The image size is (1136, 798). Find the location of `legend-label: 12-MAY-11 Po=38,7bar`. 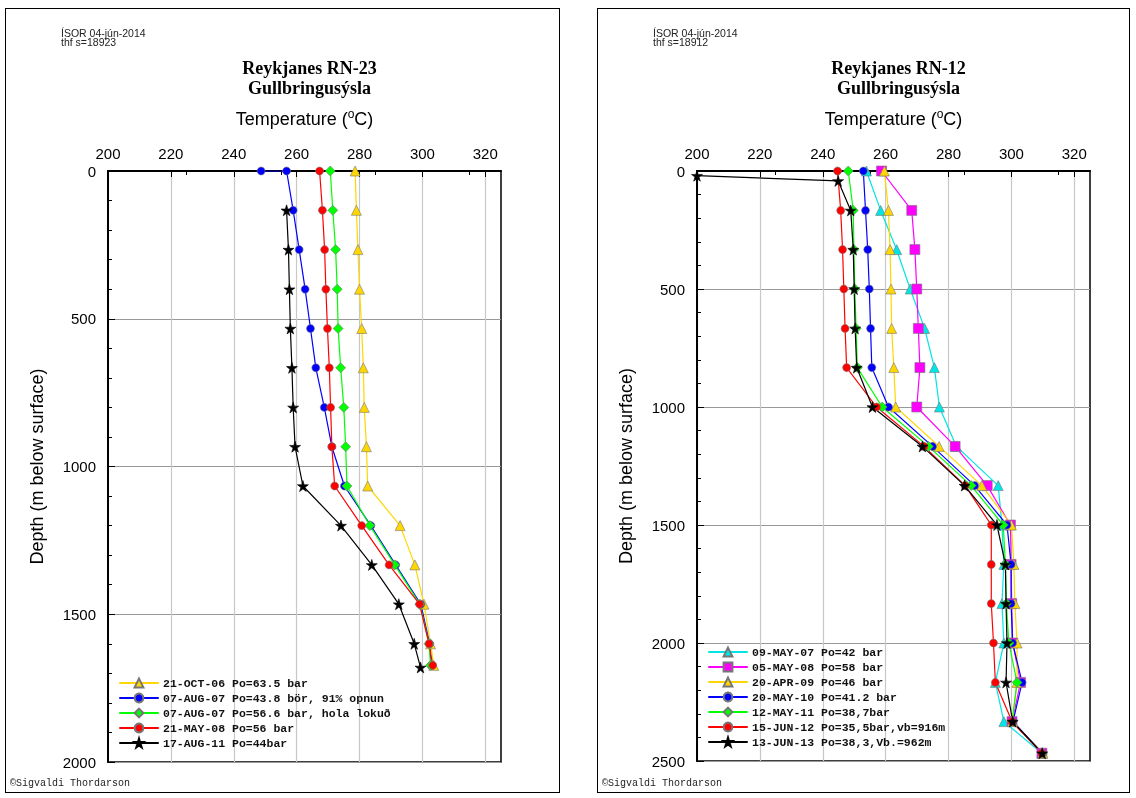

legend-label: 12-MAY-11 Po=38,7bar is located at coordinates (821, 712).